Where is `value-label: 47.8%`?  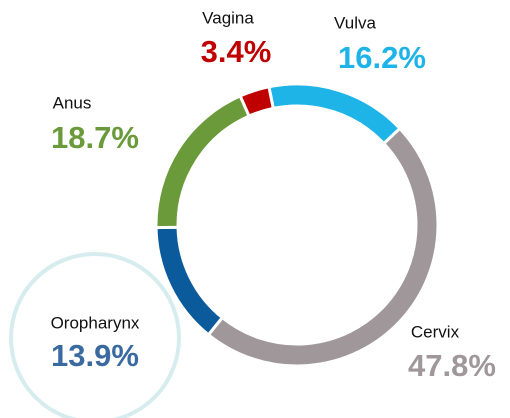 value-label: 47.8% is located at coordinates (452, 365).